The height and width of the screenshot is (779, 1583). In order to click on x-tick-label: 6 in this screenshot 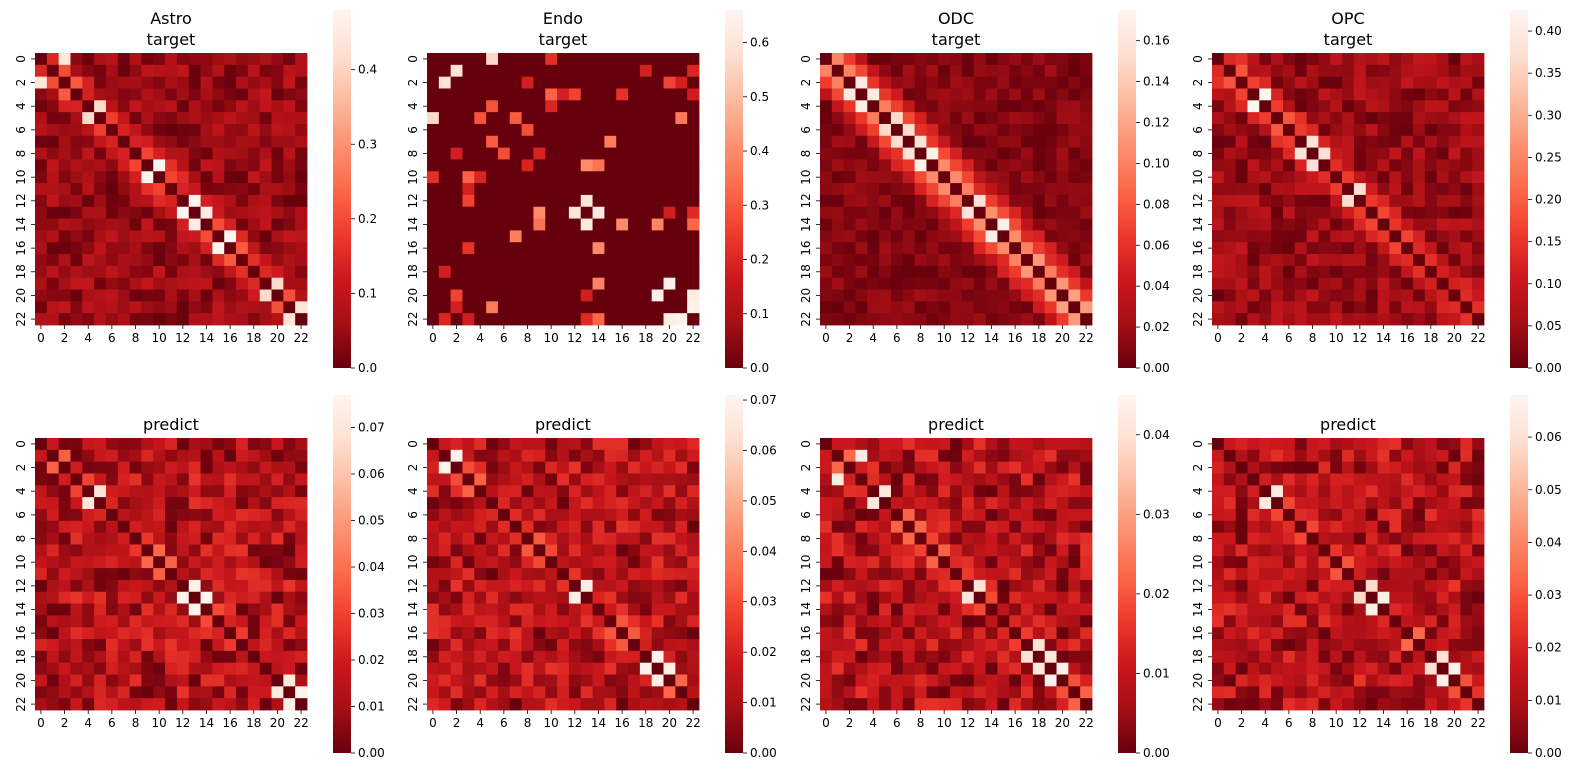, I will do `click(1289, 338)`.